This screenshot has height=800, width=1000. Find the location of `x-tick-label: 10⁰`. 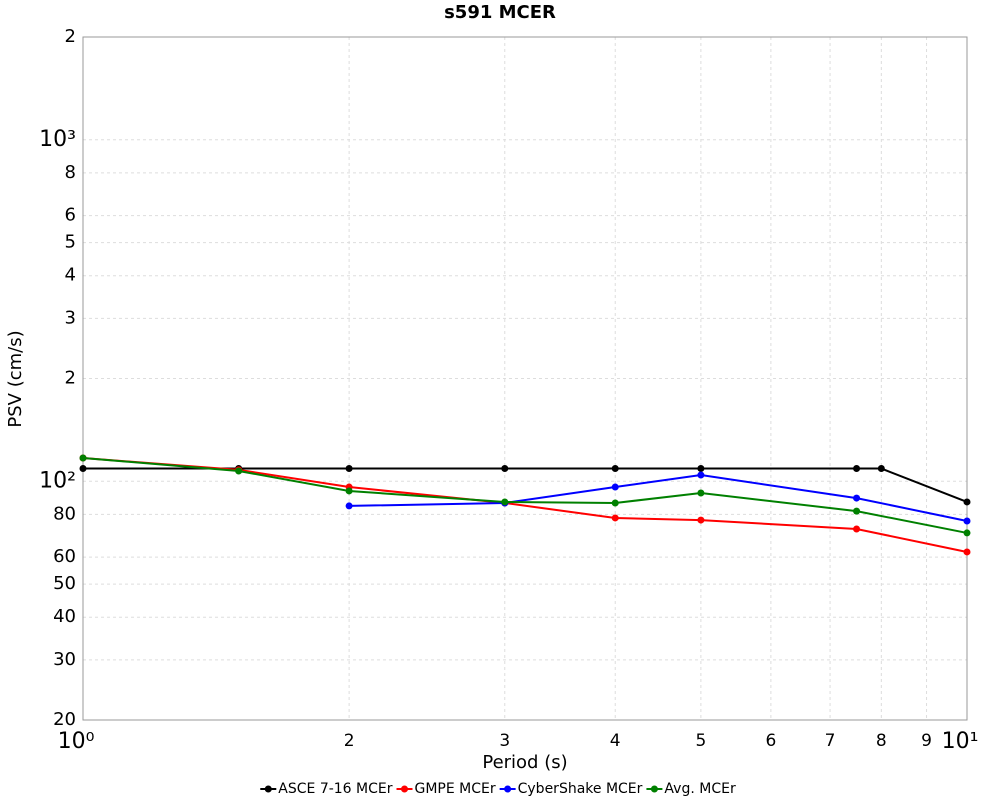

x-tick-label: 10⁰ is located at coordinates (76, 741).